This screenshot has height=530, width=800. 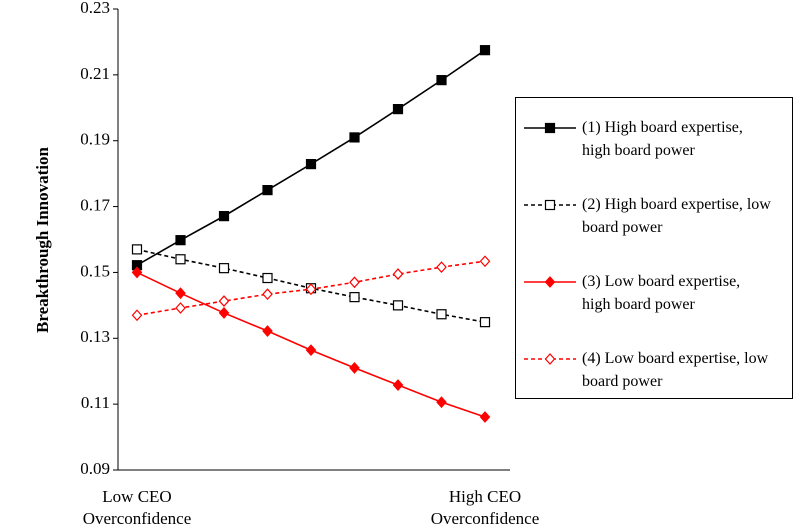 I want to click on y-tick-label: 0.19, so click(x=95, y=139).